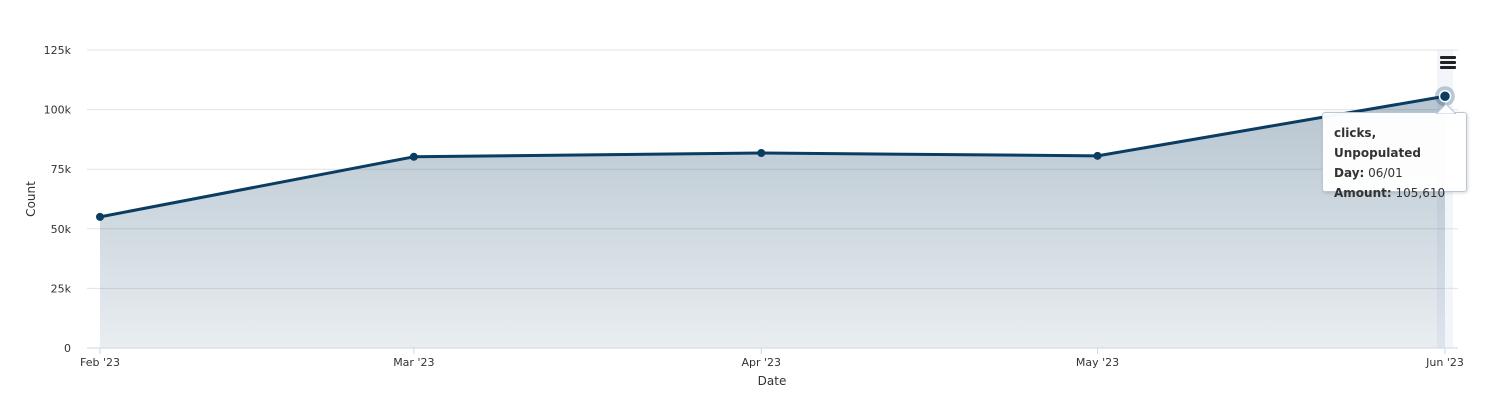 Image resolution: width=1494 pixels, height=400 pixels. Describe the element at coordinates (67, 348) in the screenshot. I see `y-tick-label: 0` at that location.